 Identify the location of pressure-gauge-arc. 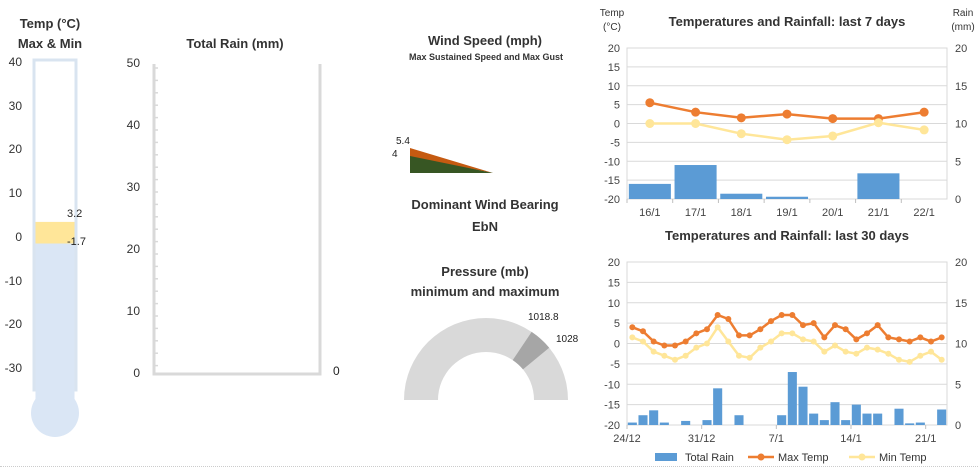
(486, 359).